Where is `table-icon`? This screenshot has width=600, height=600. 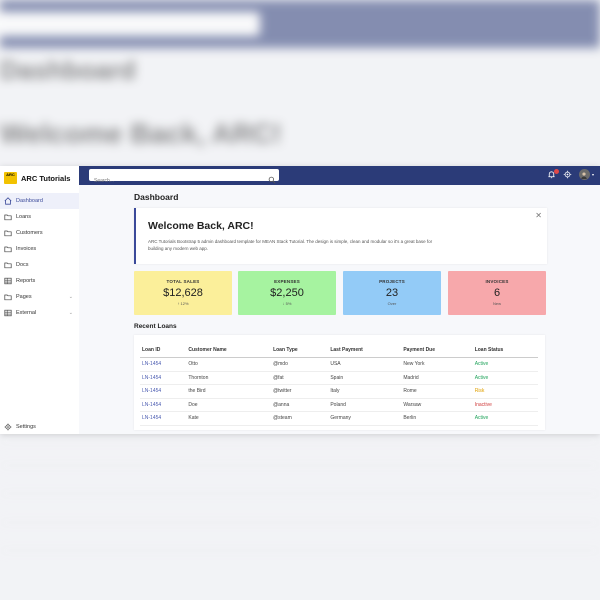 table-icon is located at coordinates (8, 281).